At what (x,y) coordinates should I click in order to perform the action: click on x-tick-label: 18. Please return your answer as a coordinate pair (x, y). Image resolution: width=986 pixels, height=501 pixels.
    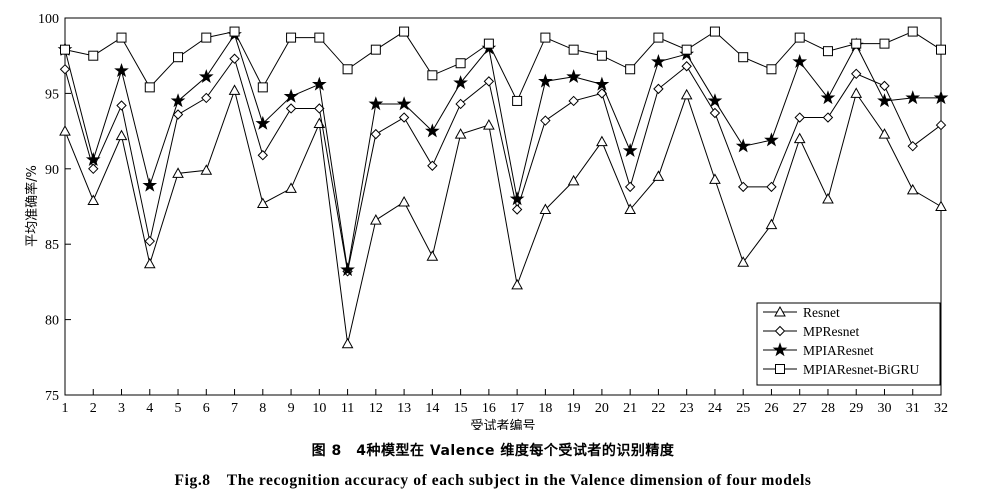
    Looking at the image, I should click on (545, 408).